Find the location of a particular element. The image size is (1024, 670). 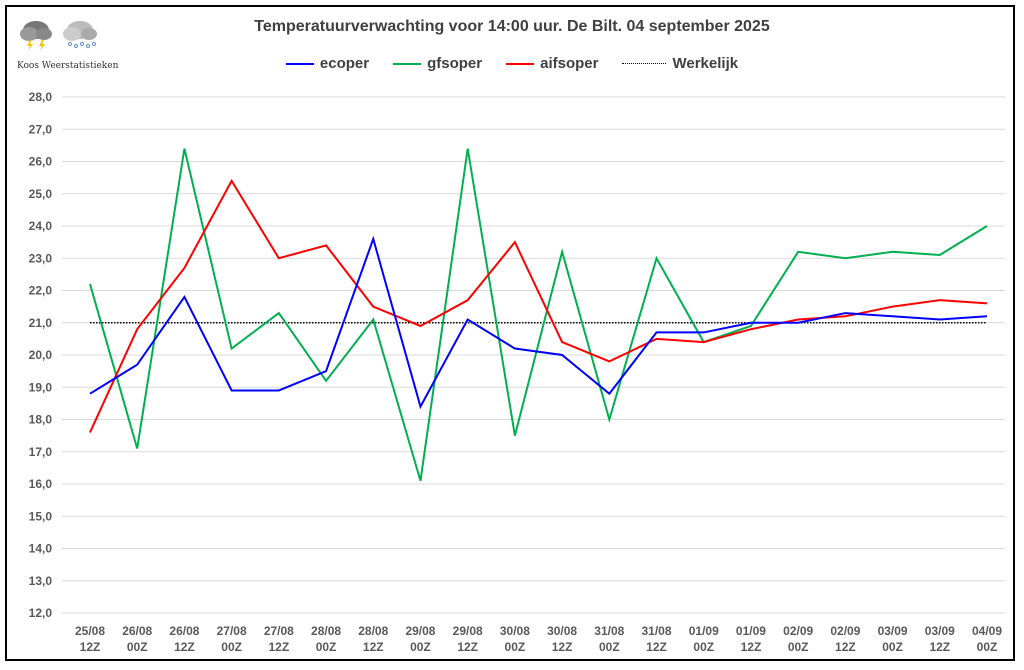

legend-item-aifsoper: aifsoper is located at coordinates (552, 63).